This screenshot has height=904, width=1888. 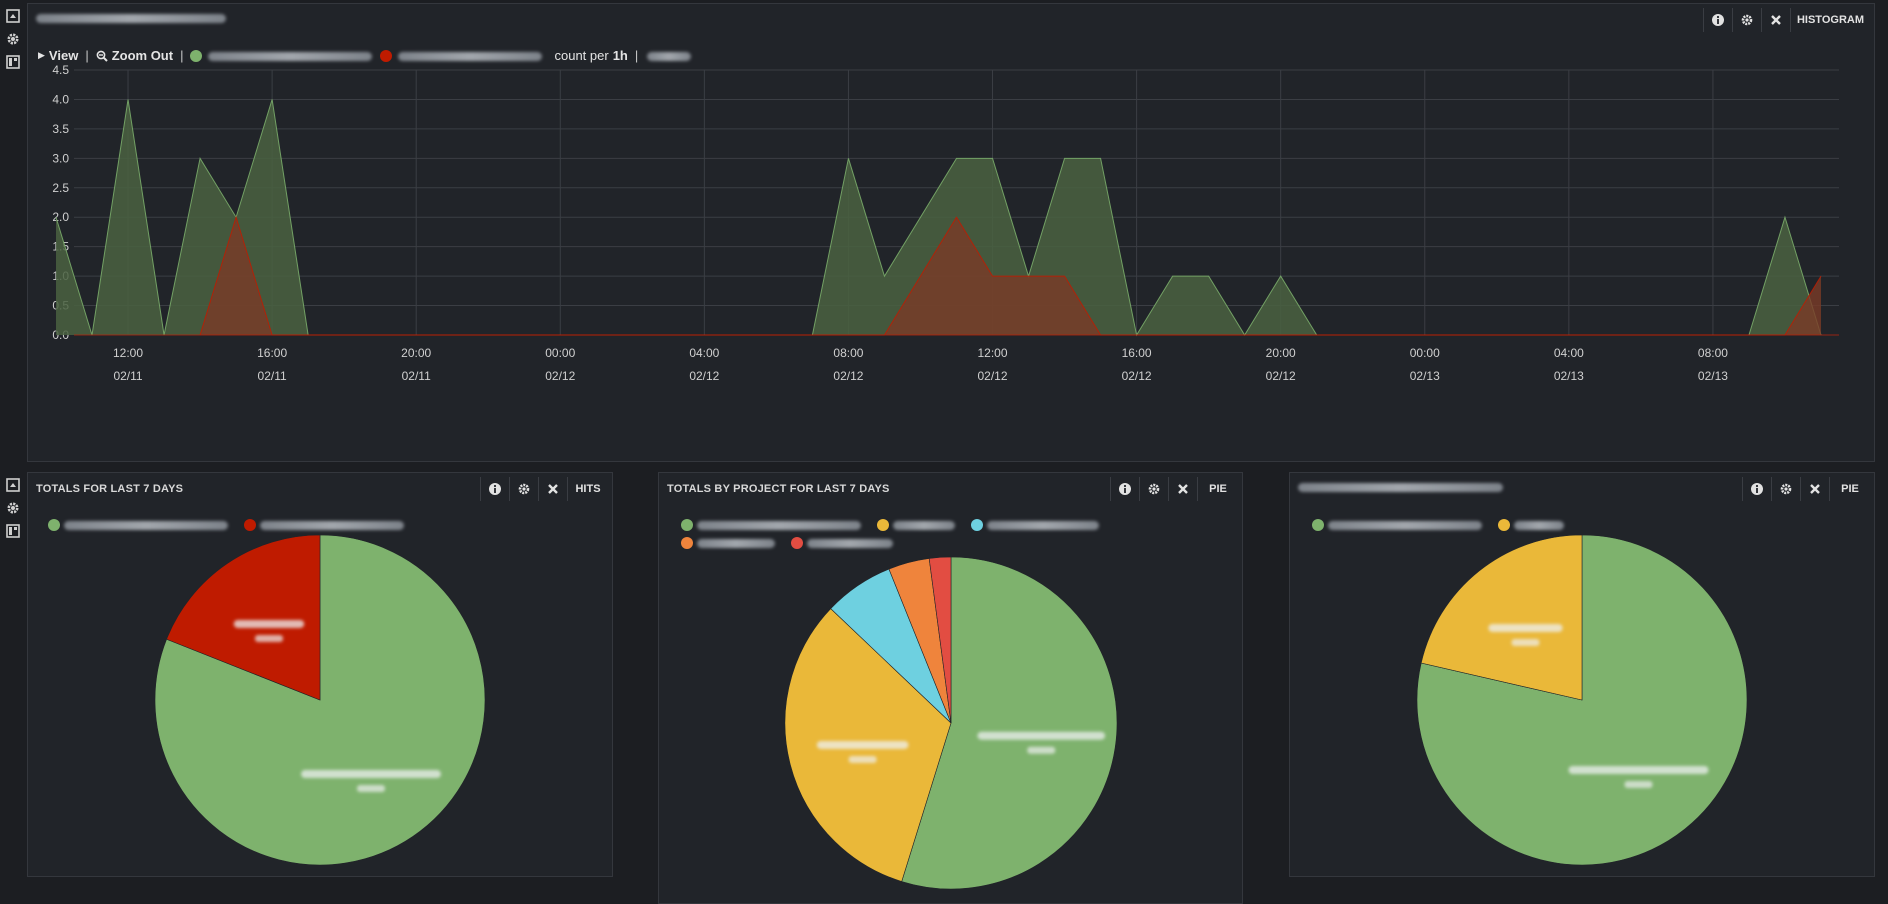 What do you see at coordinates (778, 489) in the screenshot?
I see `panel-title: TOTALS BY PROJECT FOR LAST 7 DAYS` at bounding box center [778, 489].